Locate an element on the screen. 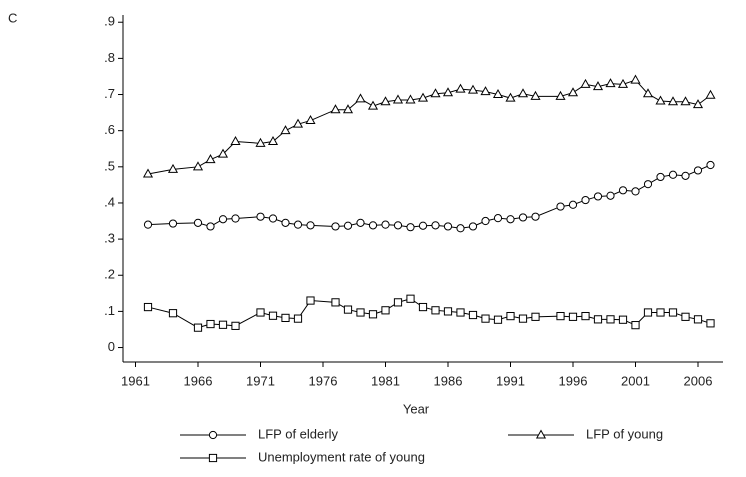 Image resolution: width=746 pixels, height=477 pixels. y-tick-label: 0 is located at coordinates (111, 346).